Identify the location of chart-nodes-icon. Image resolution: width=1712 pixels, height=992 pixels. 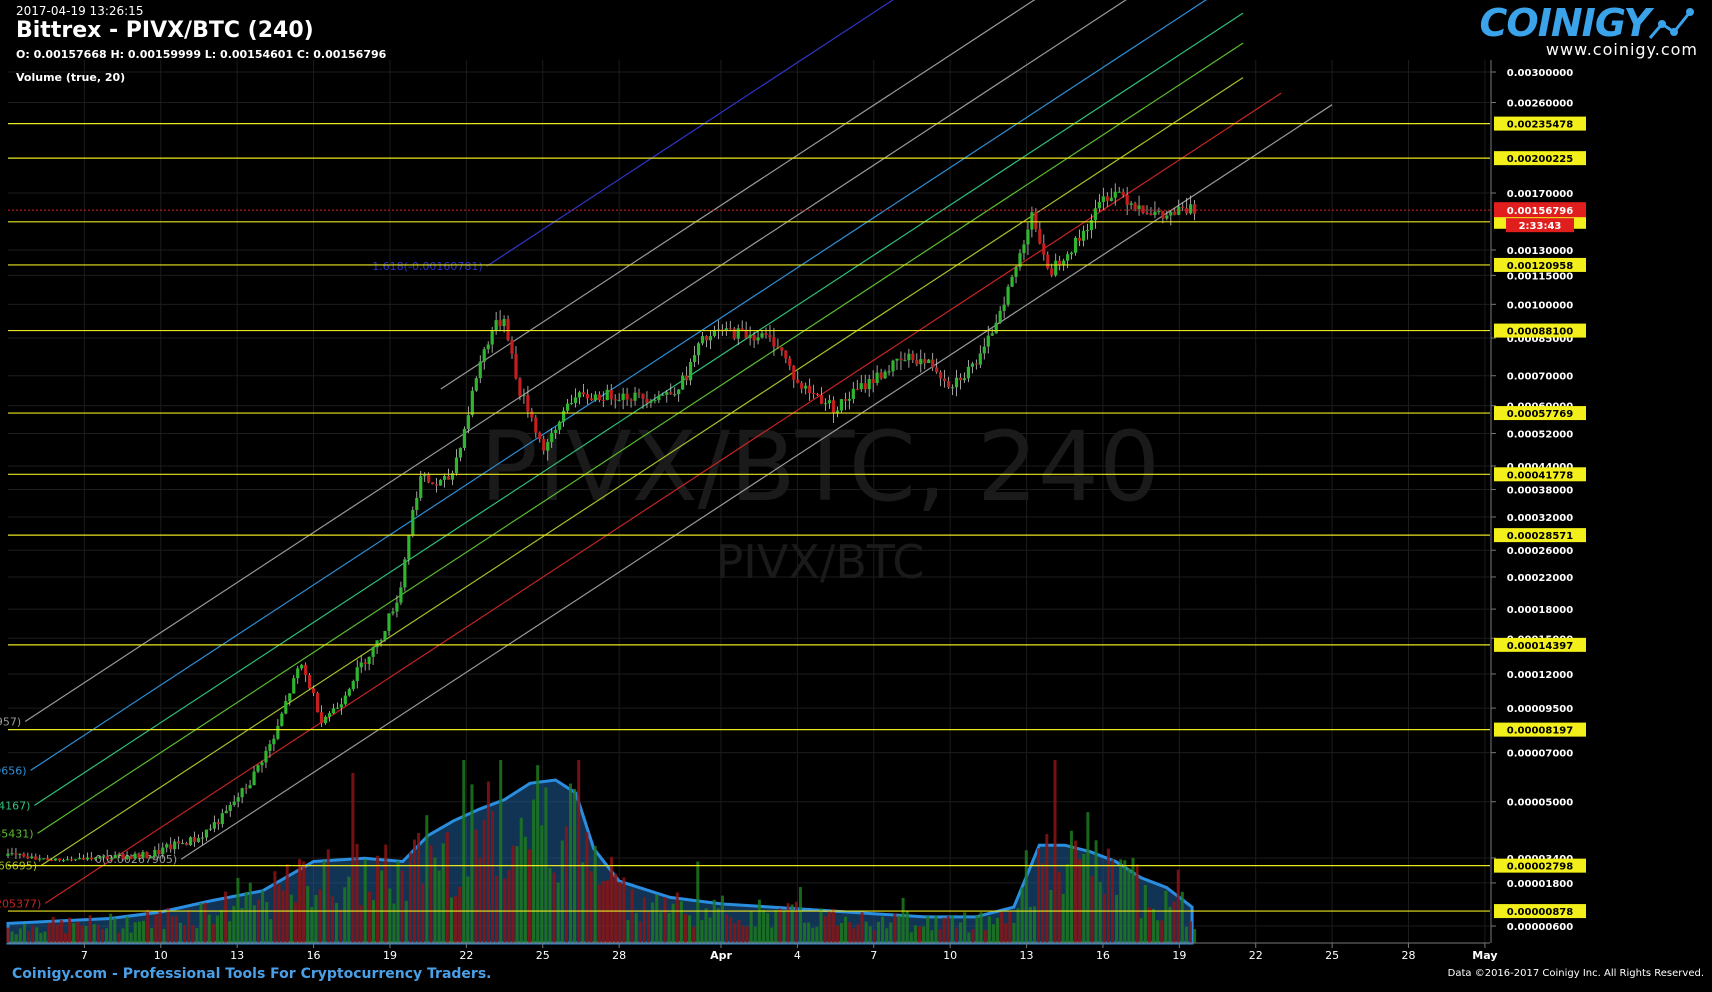
(1671, 23).